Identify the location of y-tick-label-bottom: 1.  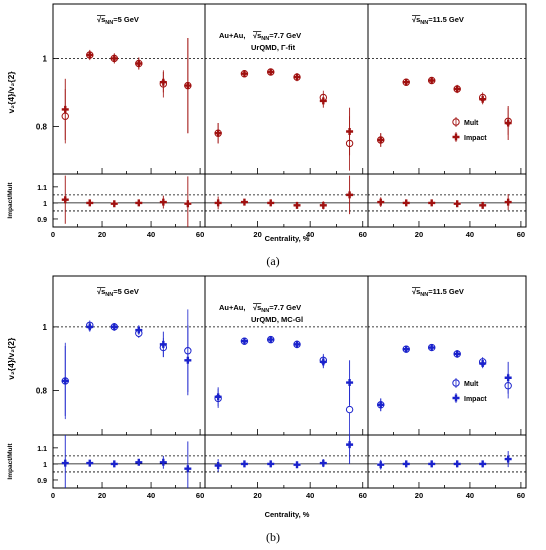
(45, 204).